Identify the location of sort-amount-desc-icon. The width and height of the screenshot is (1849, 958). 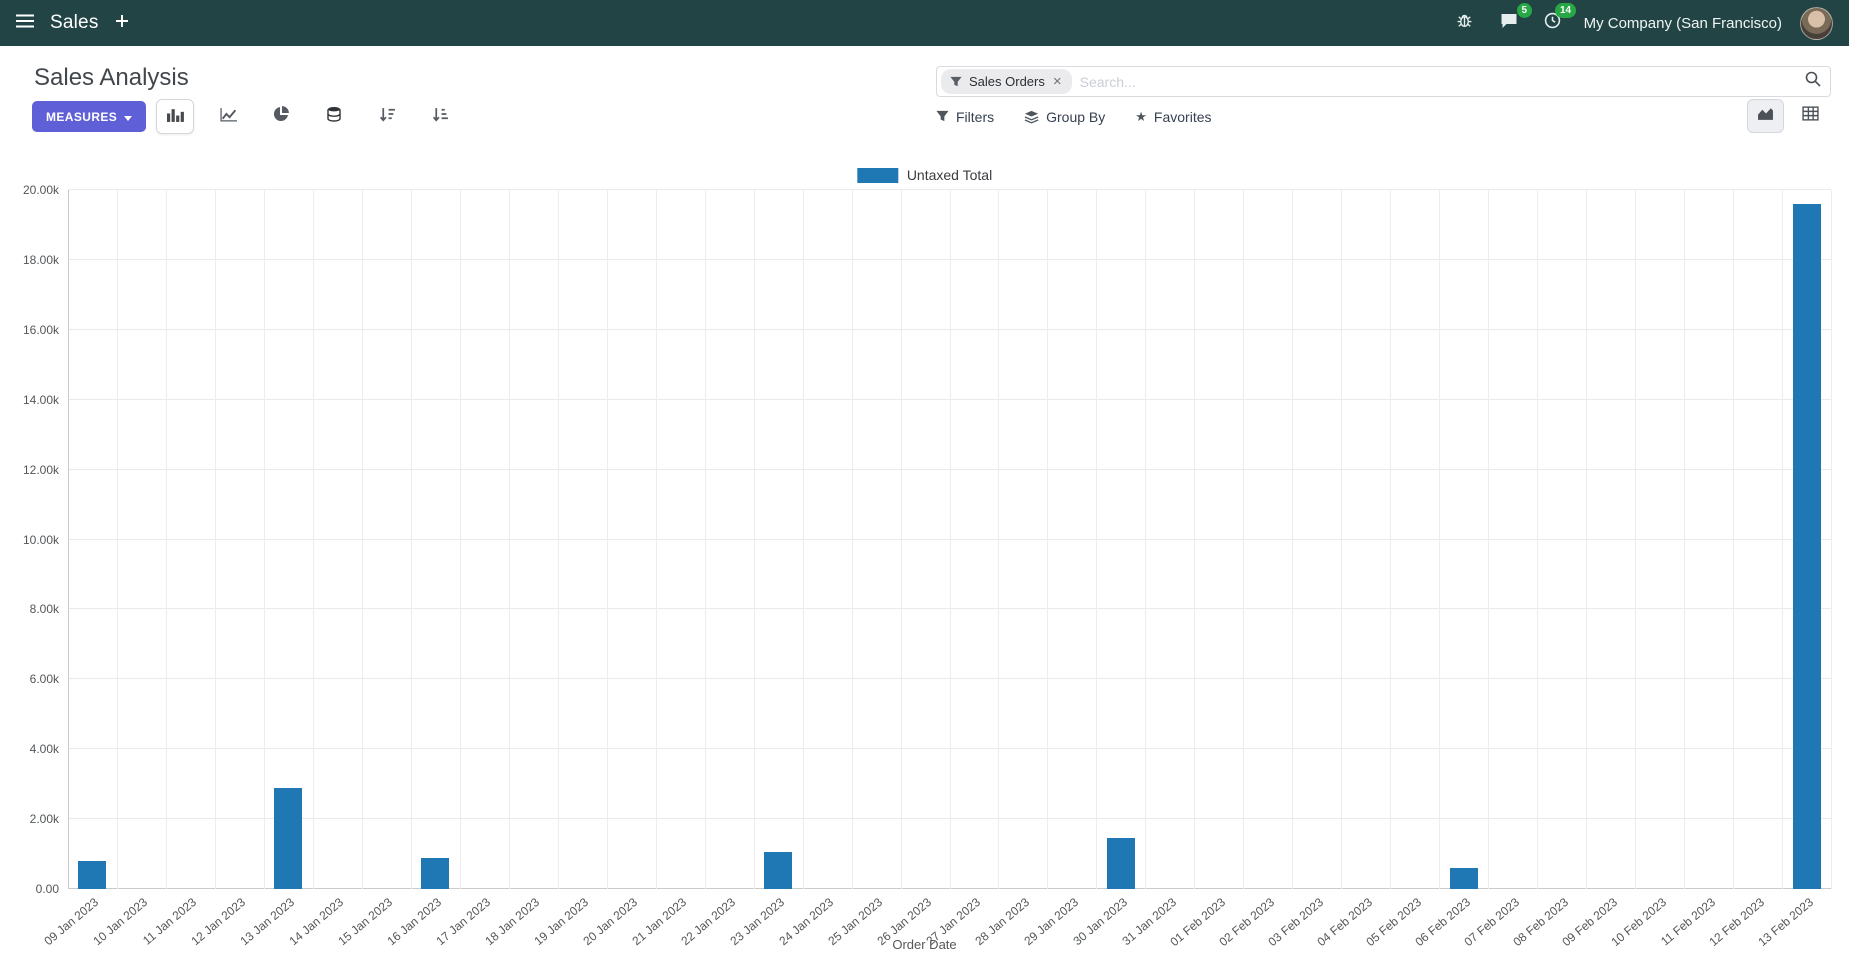
(387, 117).